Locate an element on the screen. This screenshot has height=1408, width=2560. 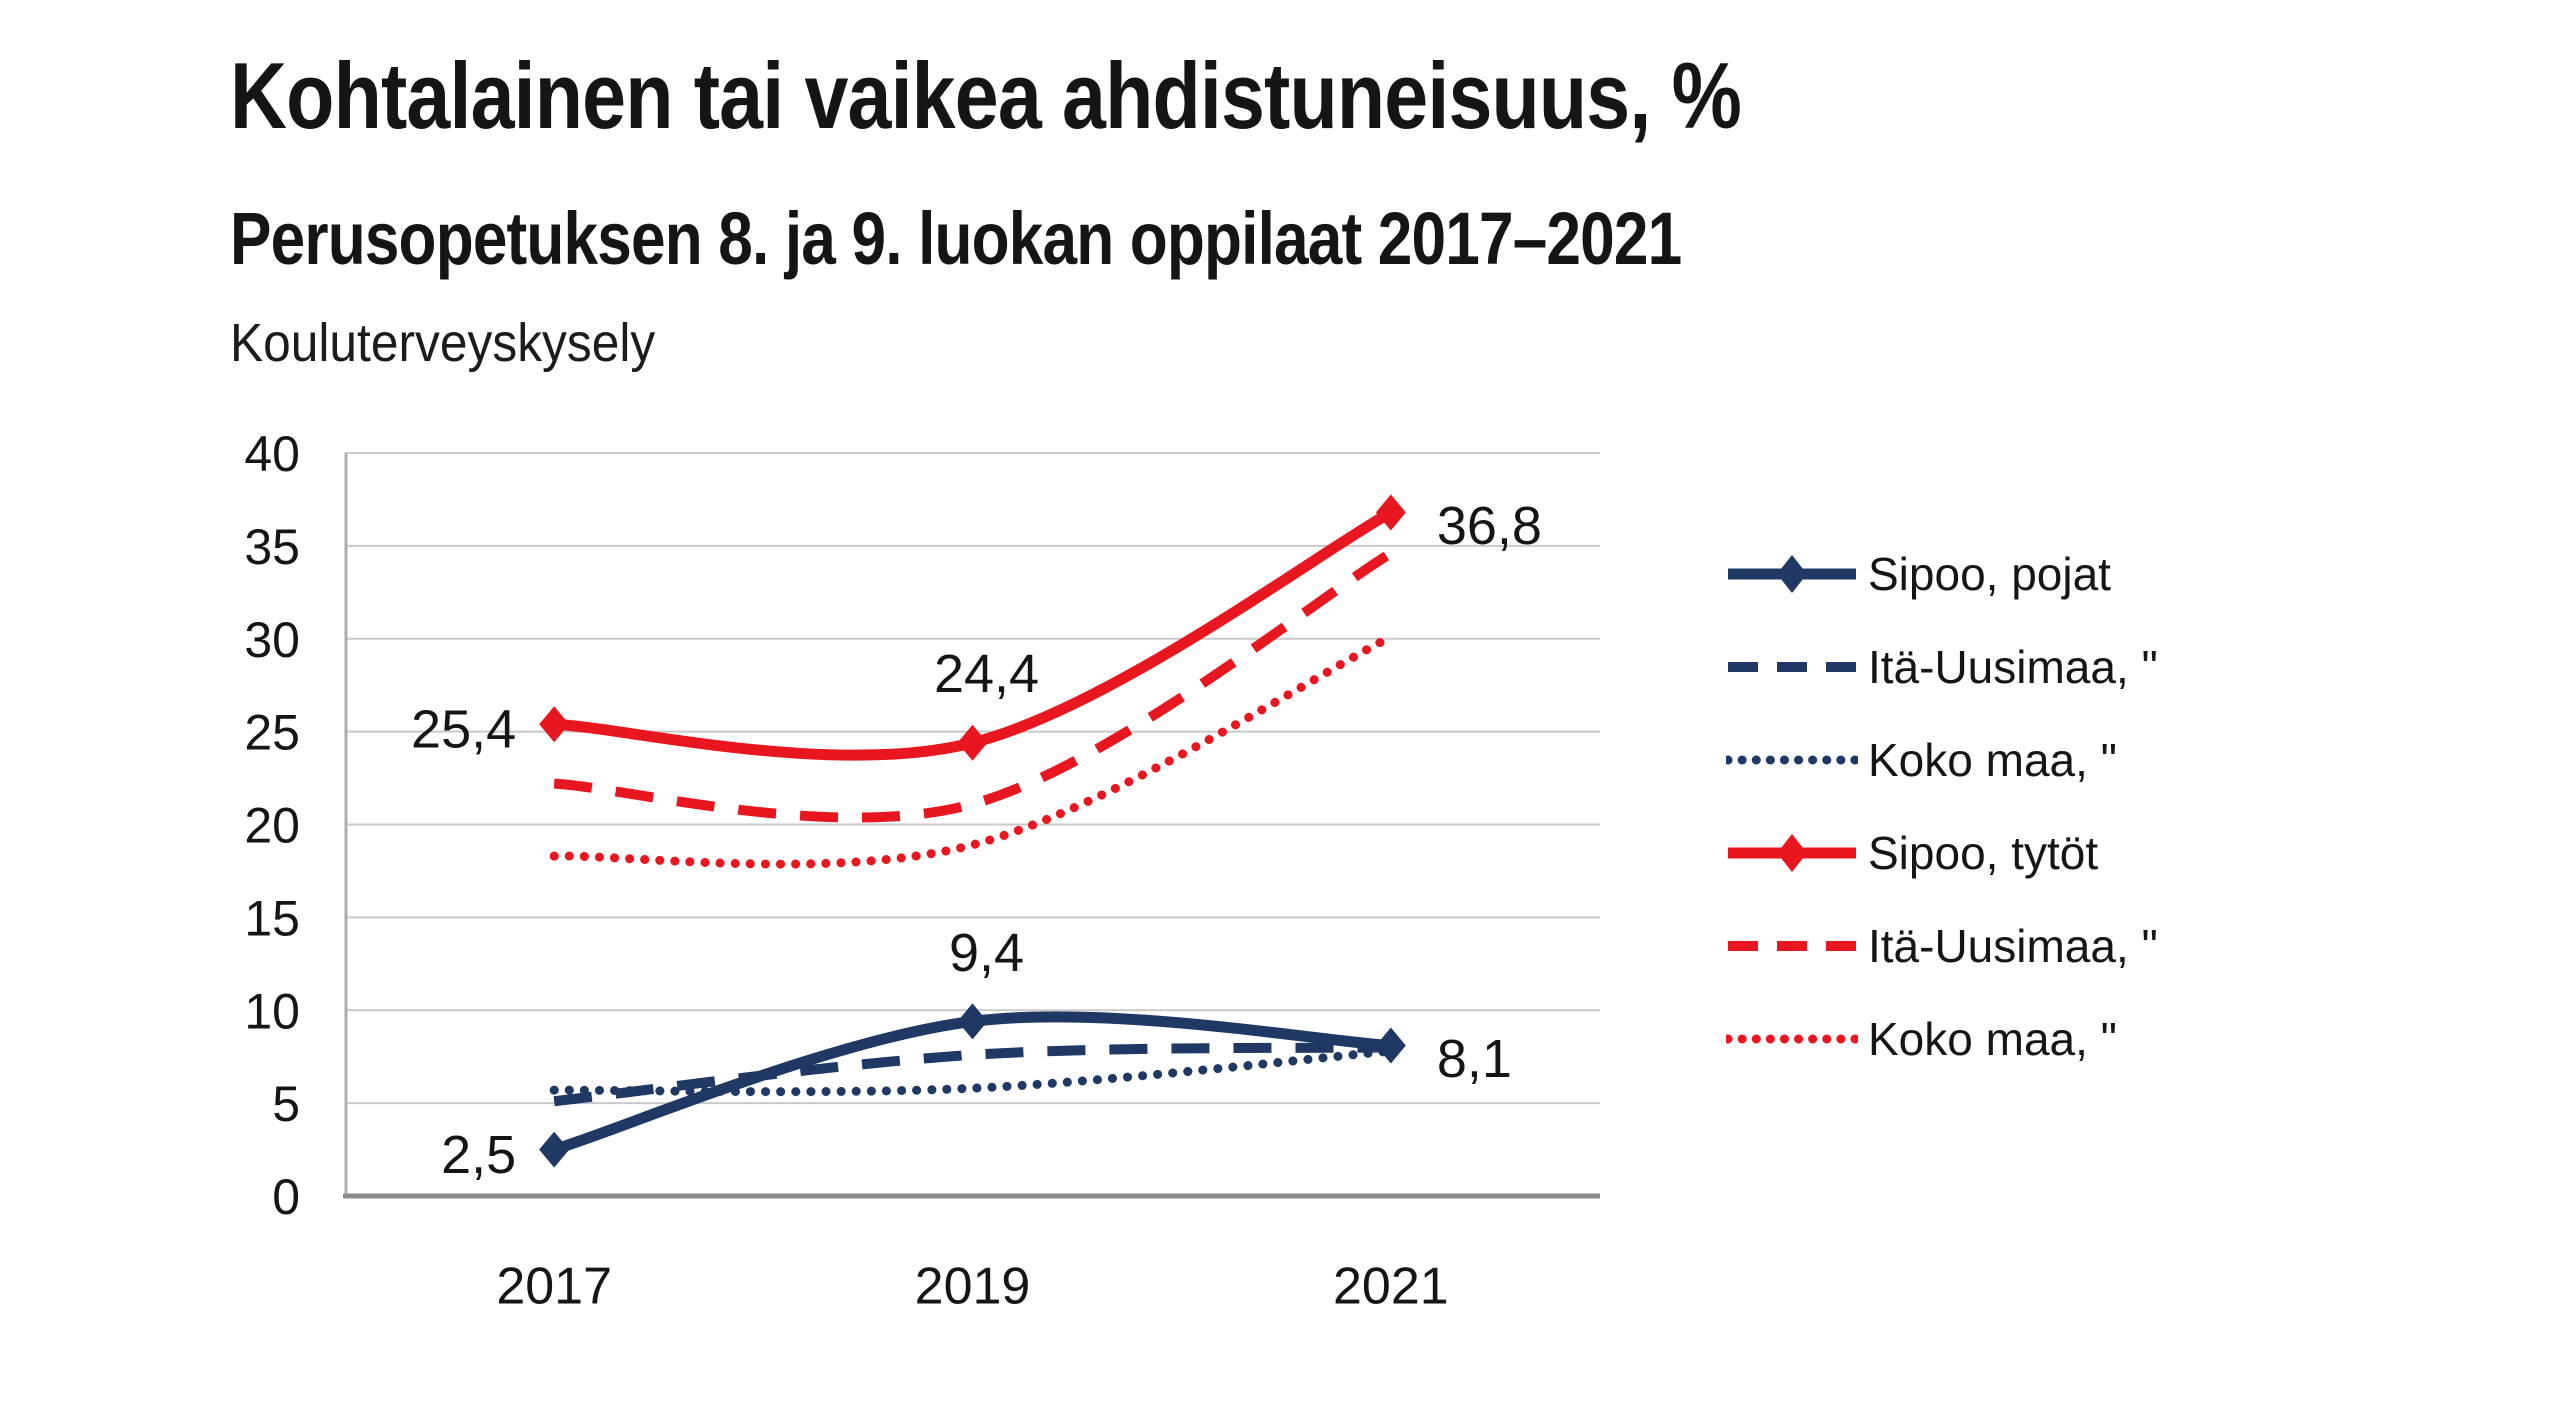
x-tick-label-2019: 2019 is located at coordinates (973, 1287).